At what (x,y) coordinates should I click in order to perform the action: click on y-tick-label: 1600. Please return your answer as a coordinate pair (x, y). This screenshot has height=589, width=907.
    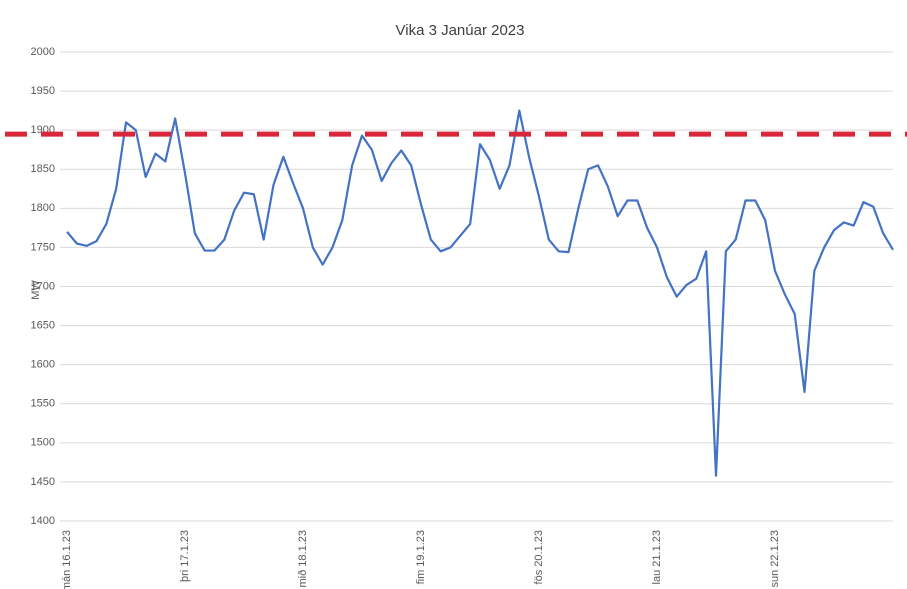
    Looking at the image, I should click on (43, 365).